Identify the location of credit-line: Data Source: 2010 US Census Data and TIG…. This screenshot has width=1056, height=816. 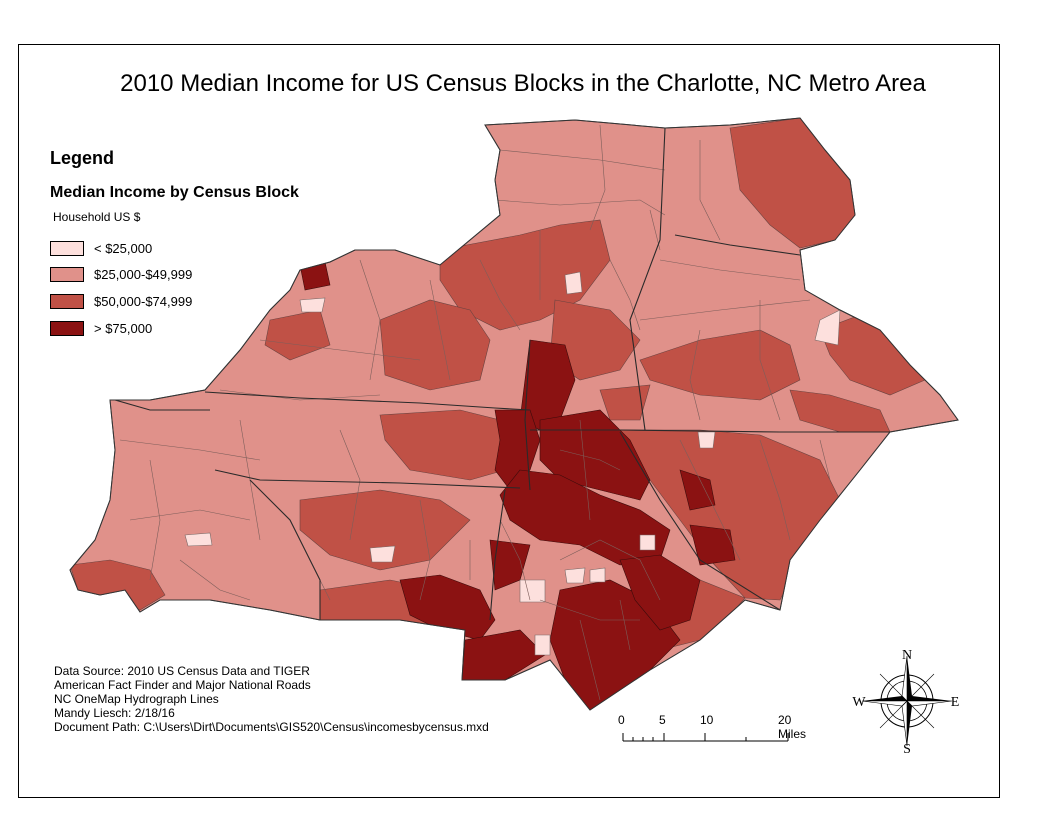
(182, 671).